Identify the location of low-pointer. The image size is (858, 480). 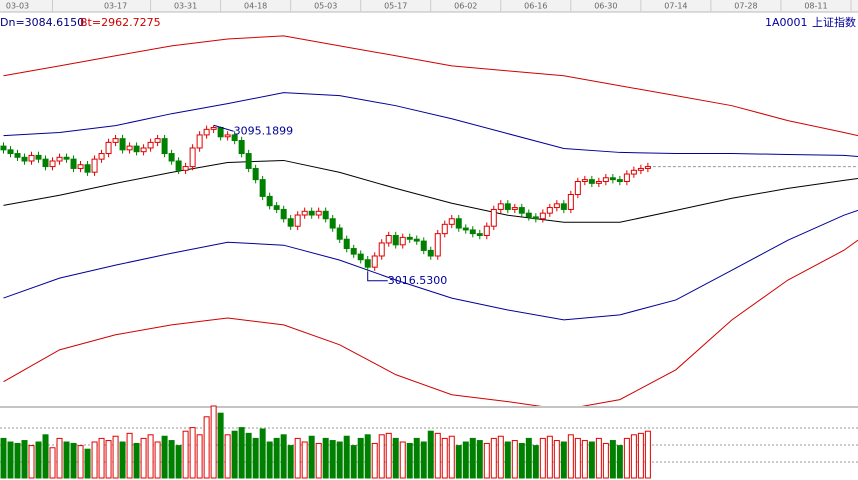
(377, 276).